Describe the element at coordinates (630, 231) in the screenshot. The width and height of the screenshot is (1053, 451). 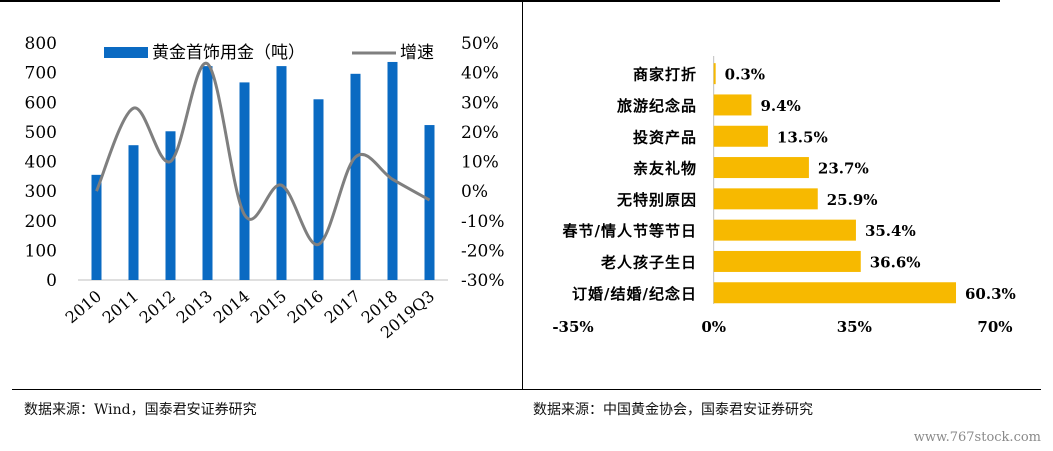
I see `category-label: 春节/情人节等节日` at that location.